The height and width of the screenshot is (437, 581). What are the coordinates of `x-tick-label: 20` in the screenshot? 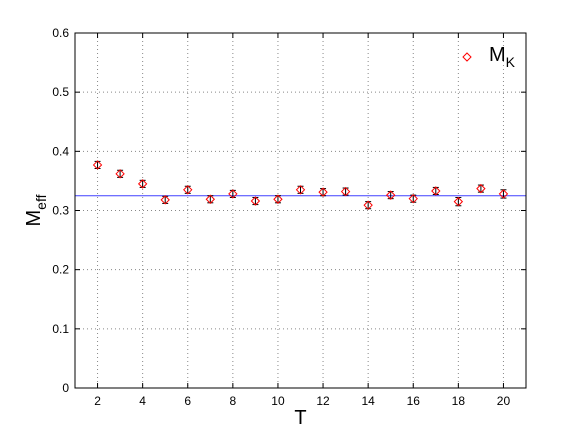 It's located at (504, 401).